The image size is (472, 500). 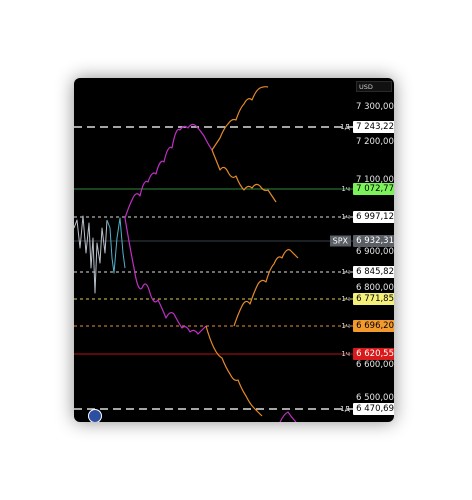 What do you see at coordinates (375, 398) in the screenshot?
I see `axis-tick: 6 500,00` at bounding box center [375, 398].